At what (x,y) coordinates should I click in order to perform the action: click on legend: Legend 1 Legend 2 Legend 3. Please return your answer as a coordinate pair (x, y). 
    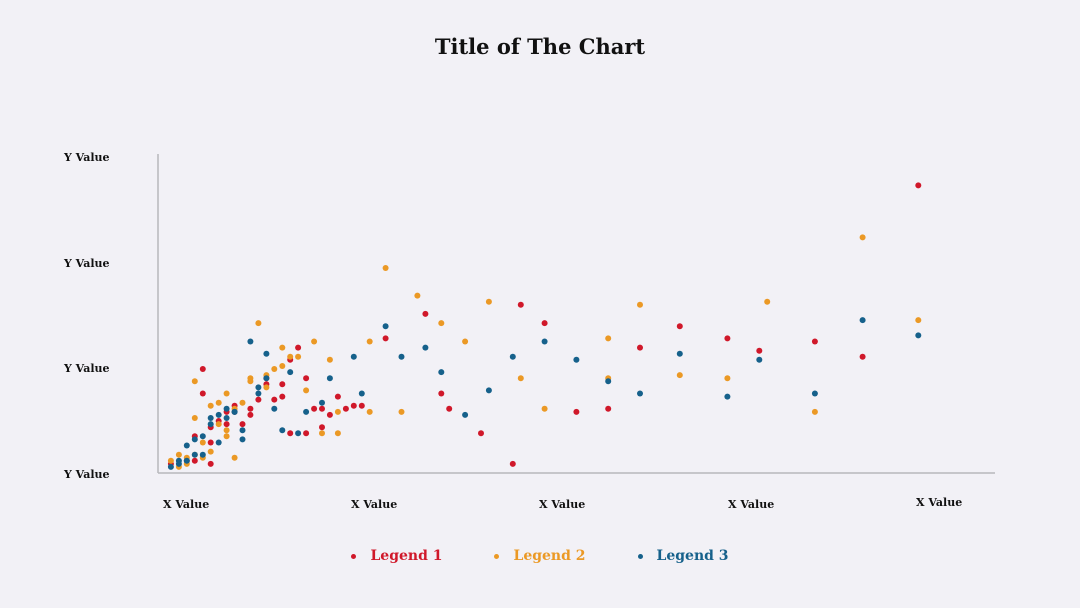
    Looking at the image, I should click on (540, 556).